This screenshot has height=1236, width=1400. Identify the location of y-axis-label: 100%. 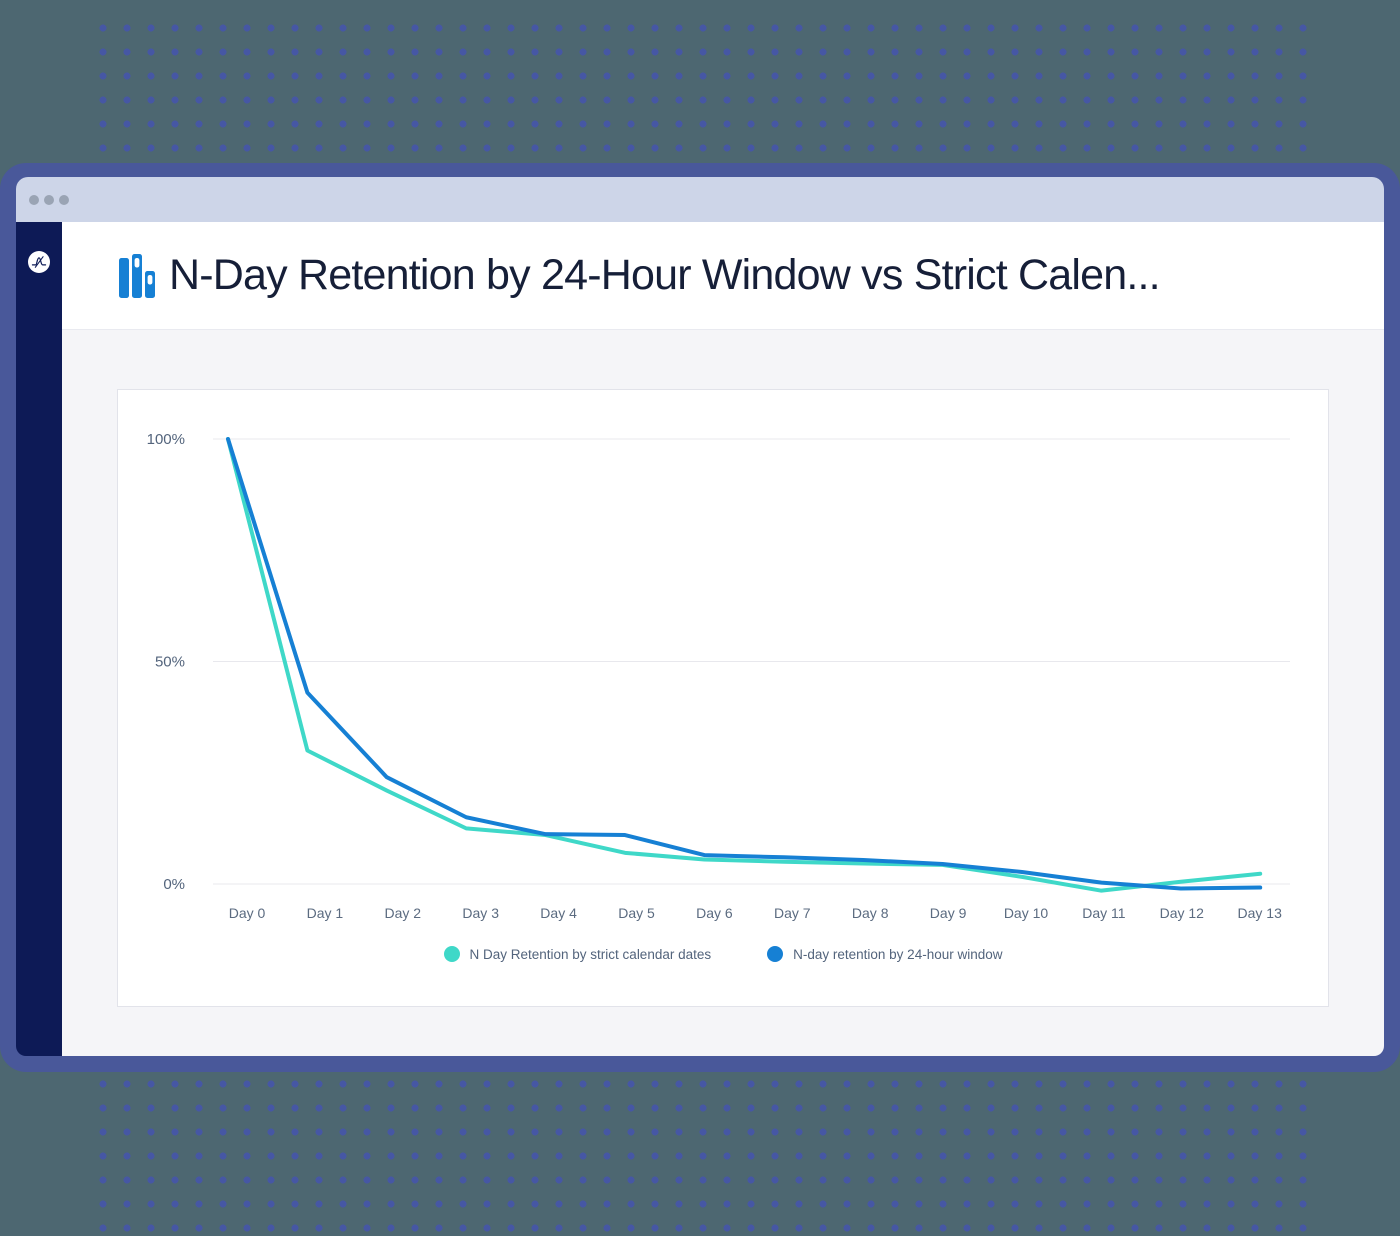
(166, 439).